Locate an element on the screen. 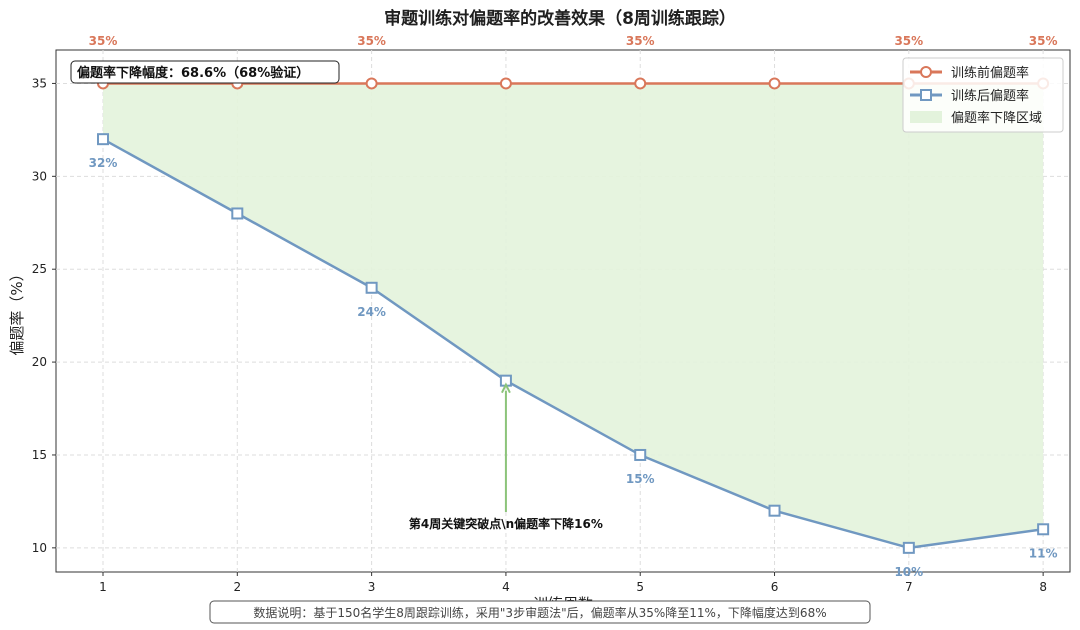 Image resolution: width=1080 pixels, height=630 pixels. y-tick-label: 25 is located at coordinates (39, 269).